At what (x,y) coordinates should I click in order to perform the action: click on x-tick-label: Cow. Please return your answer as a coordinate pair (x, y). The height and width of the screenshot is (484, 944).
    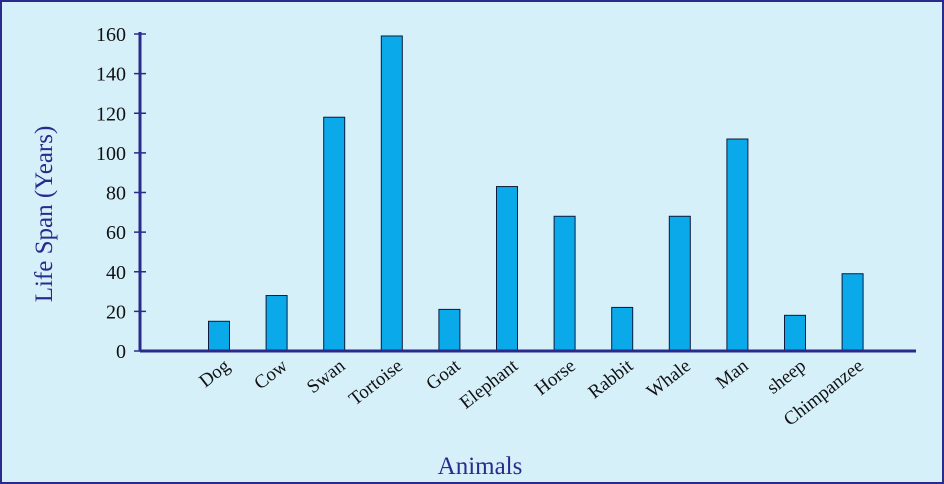
    Looking at the image, I should click on (270, 374).